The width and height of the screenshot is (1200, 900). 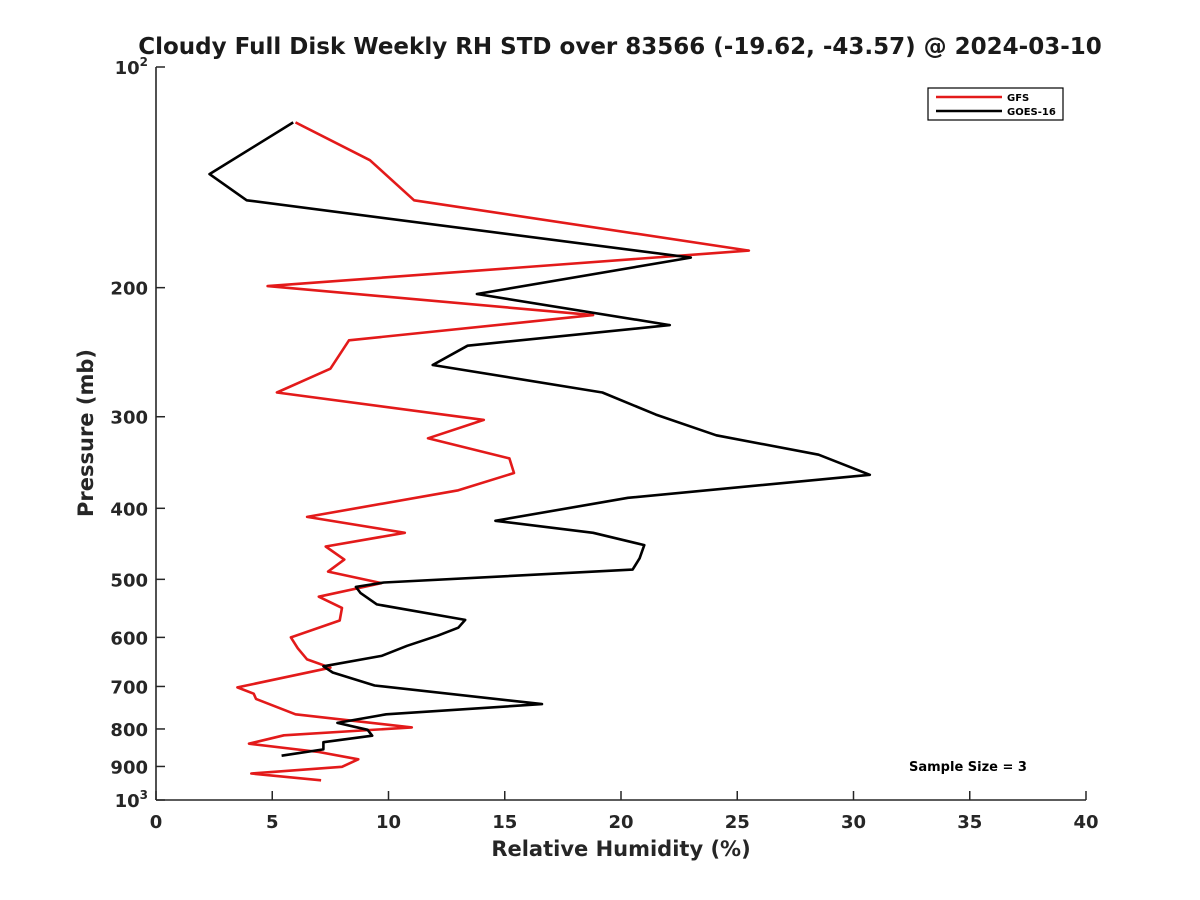 I want to click on x-tick-label: 30, so click(x=853, y=822).